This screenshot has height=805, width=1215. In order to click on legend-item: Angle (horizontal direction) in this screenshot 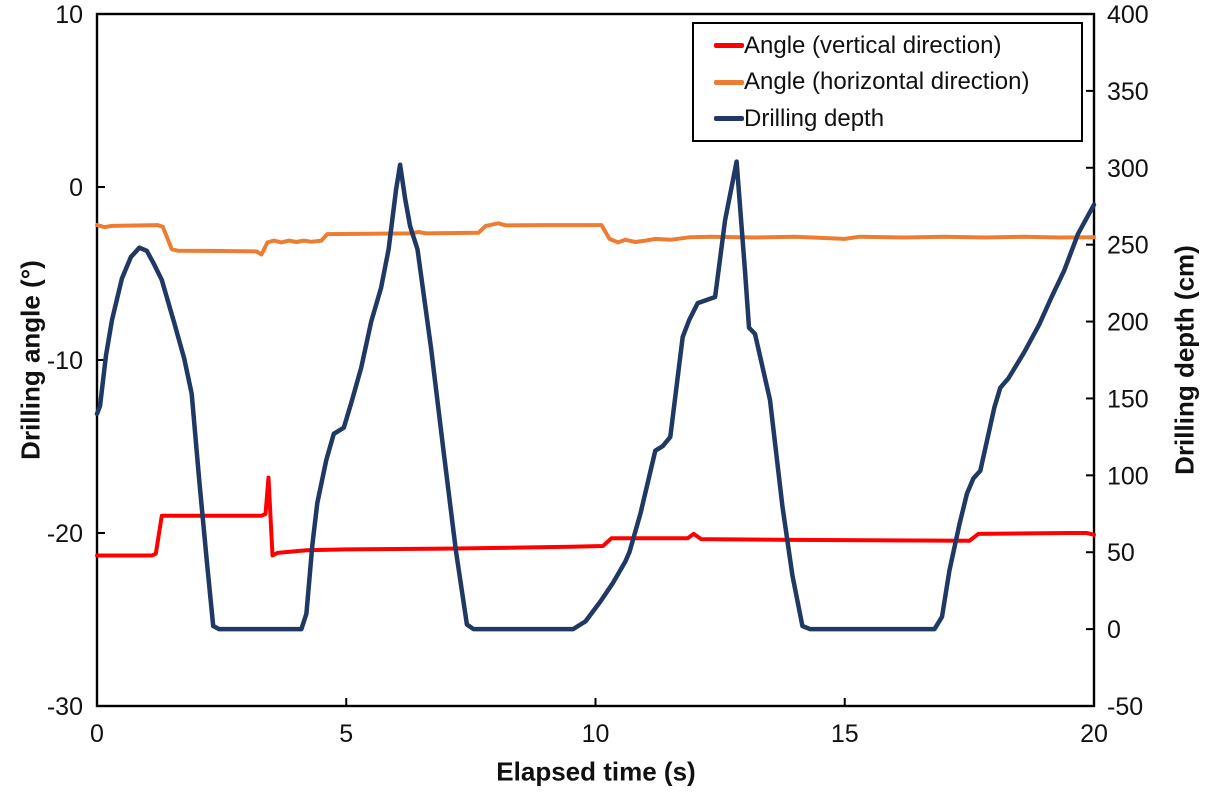, I will do `click(897, 82)`.